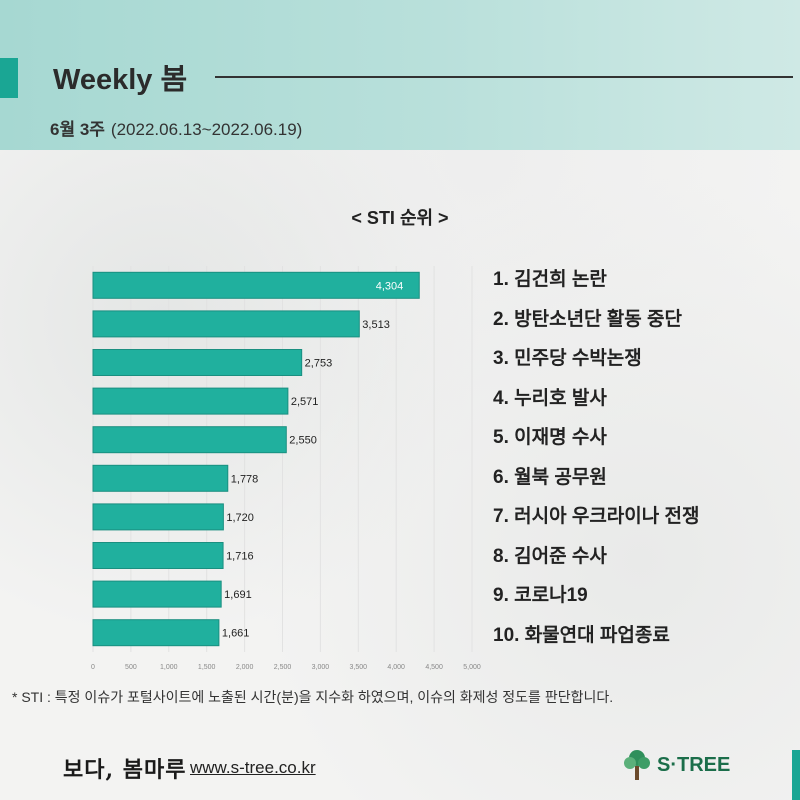 Image resolution: width=800 pixels, height=800 pixels. What do you see at coordinates (207, 667) in the screenshot?
I see `x-tick-label: 1,500` at bounding box center [207, 667].